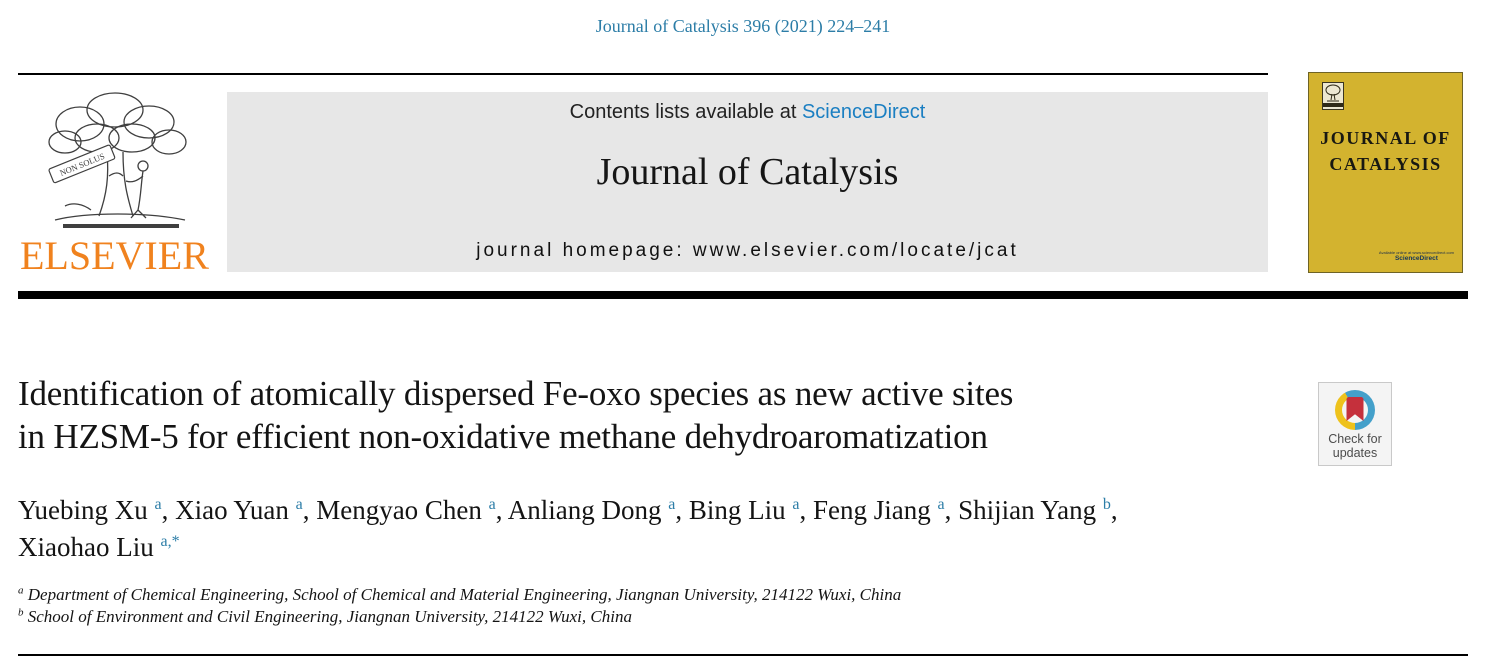  Describe the element at coordinates (743, 655) in the screenshot. I see `bottom-rule` at that location.